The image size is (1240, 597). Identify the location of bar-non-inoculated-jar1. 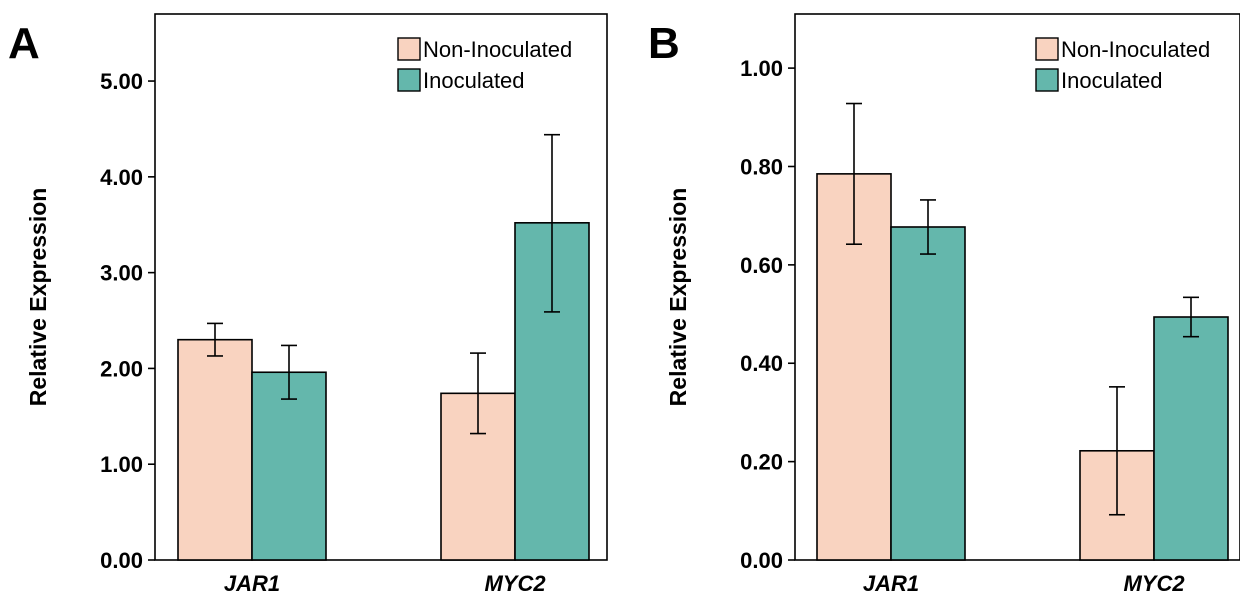
(215, 449).